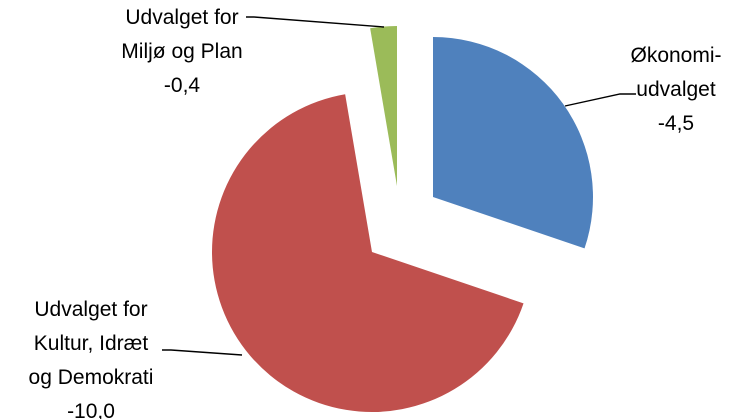 Image resolution: width=753 pixels, height=419 pixels. I want to click on leader-line-kultur, so click(202, 352).